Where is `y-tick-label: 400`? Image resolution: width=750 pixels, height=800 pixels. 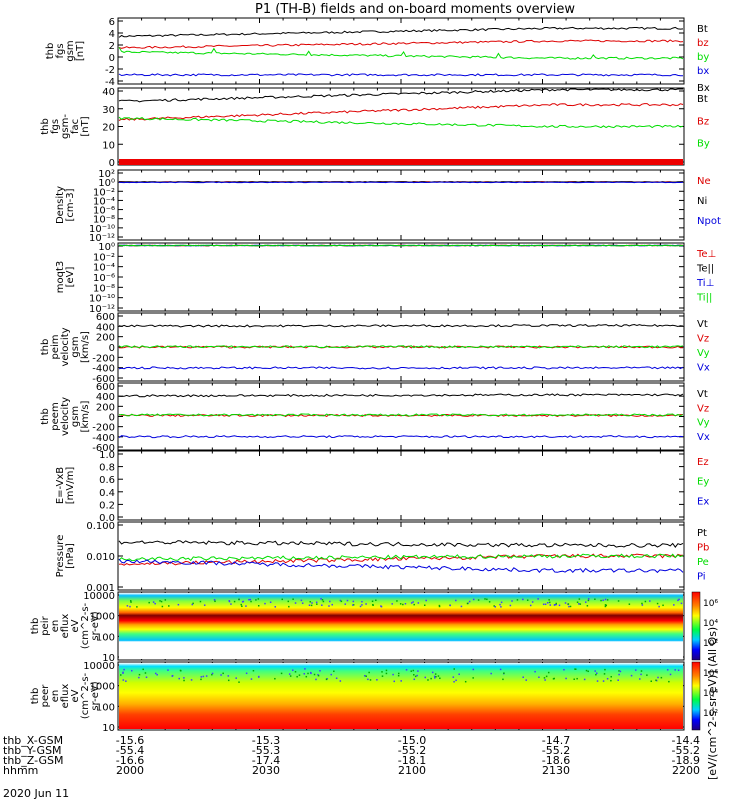 y-tick-label: 400 is located at coordinates (105, 397).